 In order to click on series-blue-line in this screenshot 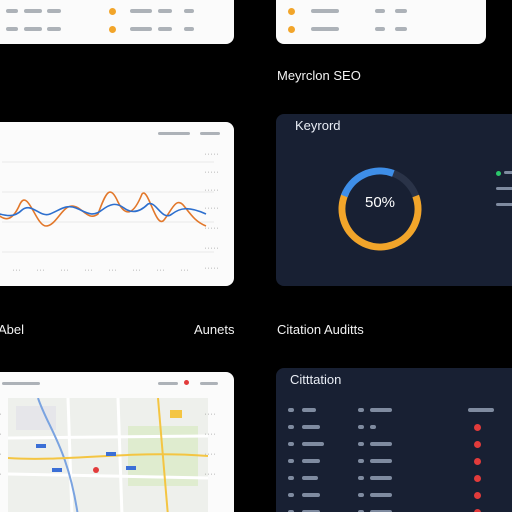, I will do `click(103, 209)`.